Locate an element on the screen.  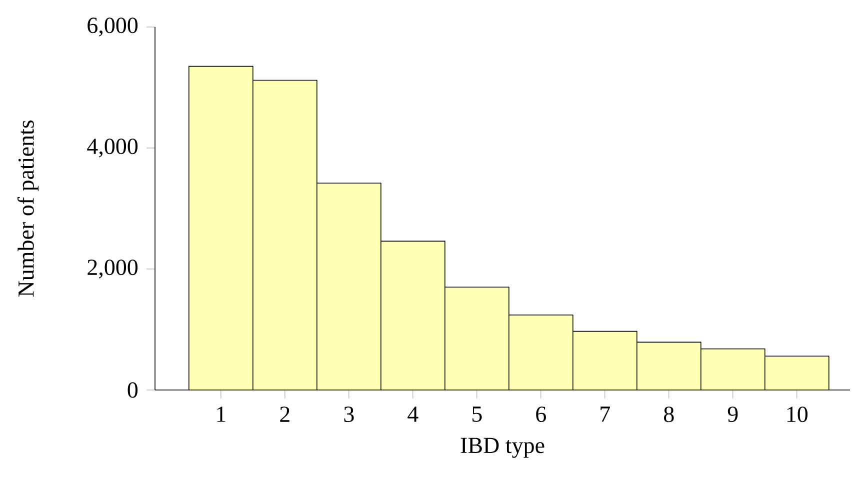
x-tick-label: 3 is located at coordinates (349, 414).